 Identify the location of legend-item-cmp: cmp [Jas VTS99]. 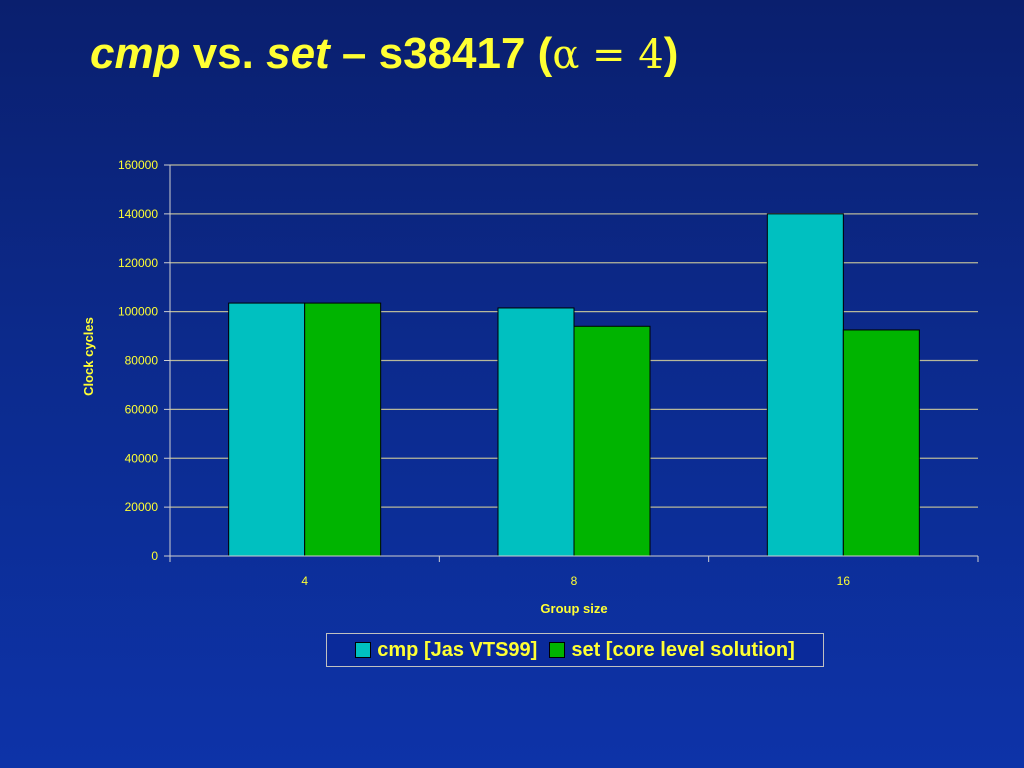
(446, 650).